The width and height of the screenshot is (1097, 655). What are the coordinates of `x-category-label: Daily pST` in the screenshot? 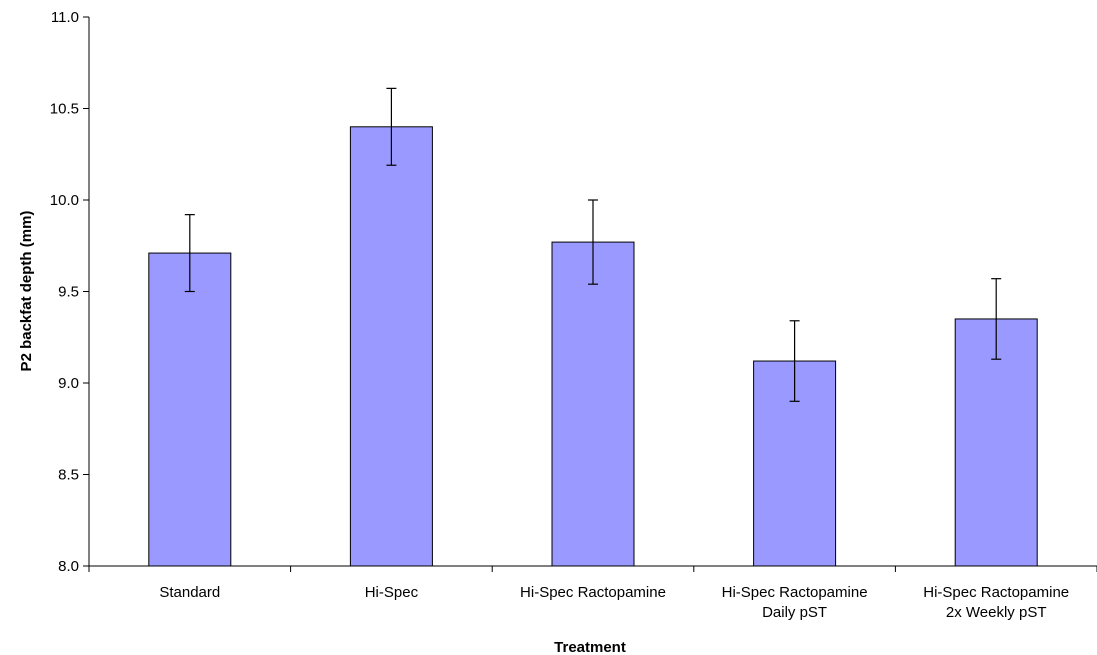 It's located at (794, 612).